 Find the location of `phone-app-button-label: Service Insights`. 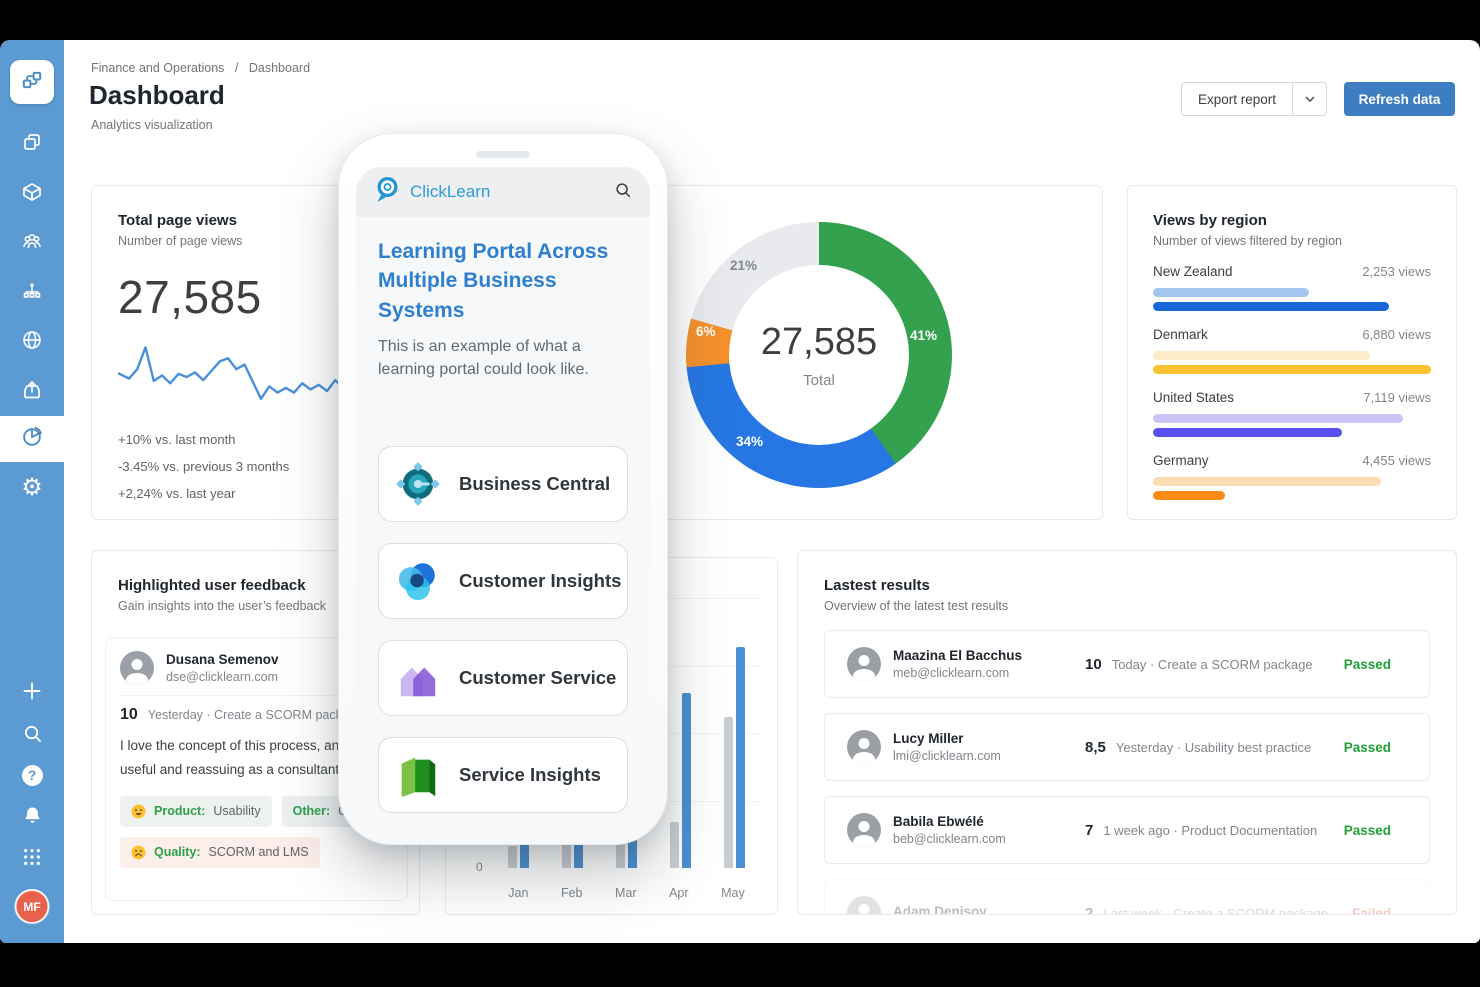

phone-app-button-label: Service Insights is located at coordinates (530, 774).